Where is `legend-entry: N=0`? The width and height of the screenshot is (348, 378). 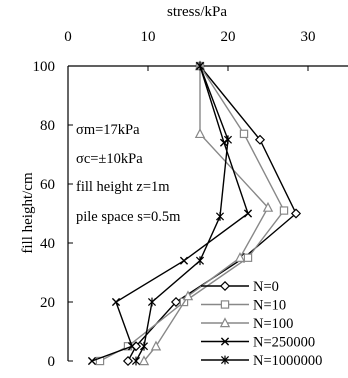
legend-entry: N=0 is located at coordinates (240, 287).